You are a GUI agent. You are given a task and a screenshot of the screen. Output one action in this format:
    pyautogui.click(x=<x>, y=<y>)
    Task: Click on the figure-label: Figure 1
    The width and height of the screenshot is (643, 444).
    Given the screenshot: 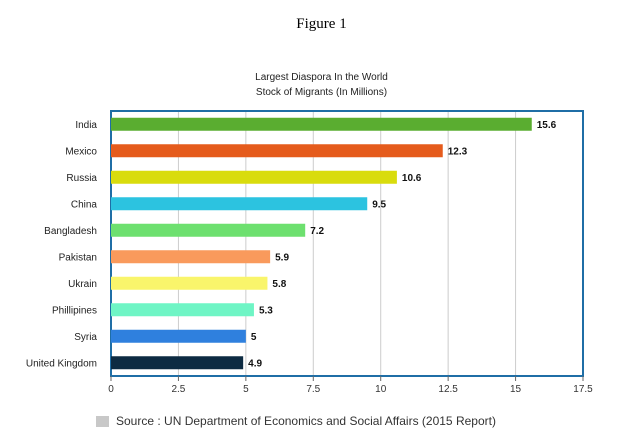 What is the action you would take?
    pyautogui.click(x=321, y=24)
    